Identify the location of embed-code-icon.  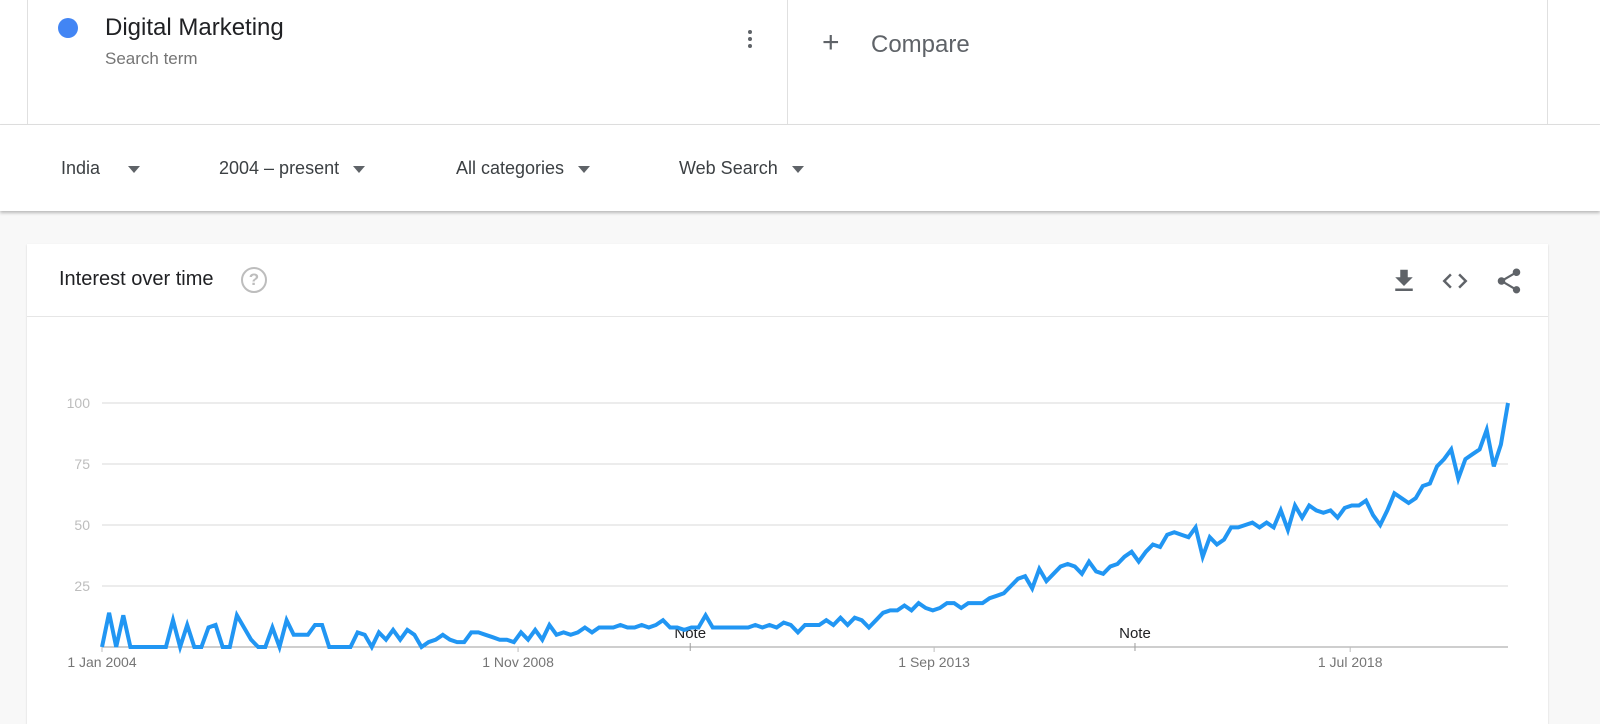
(1455, 281).